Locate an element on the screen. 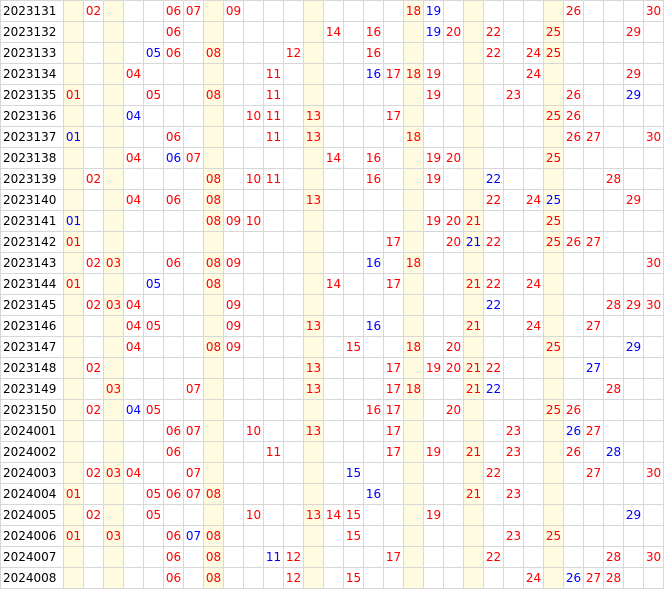  number-cell: 19 is located at coordinates (433, 515).